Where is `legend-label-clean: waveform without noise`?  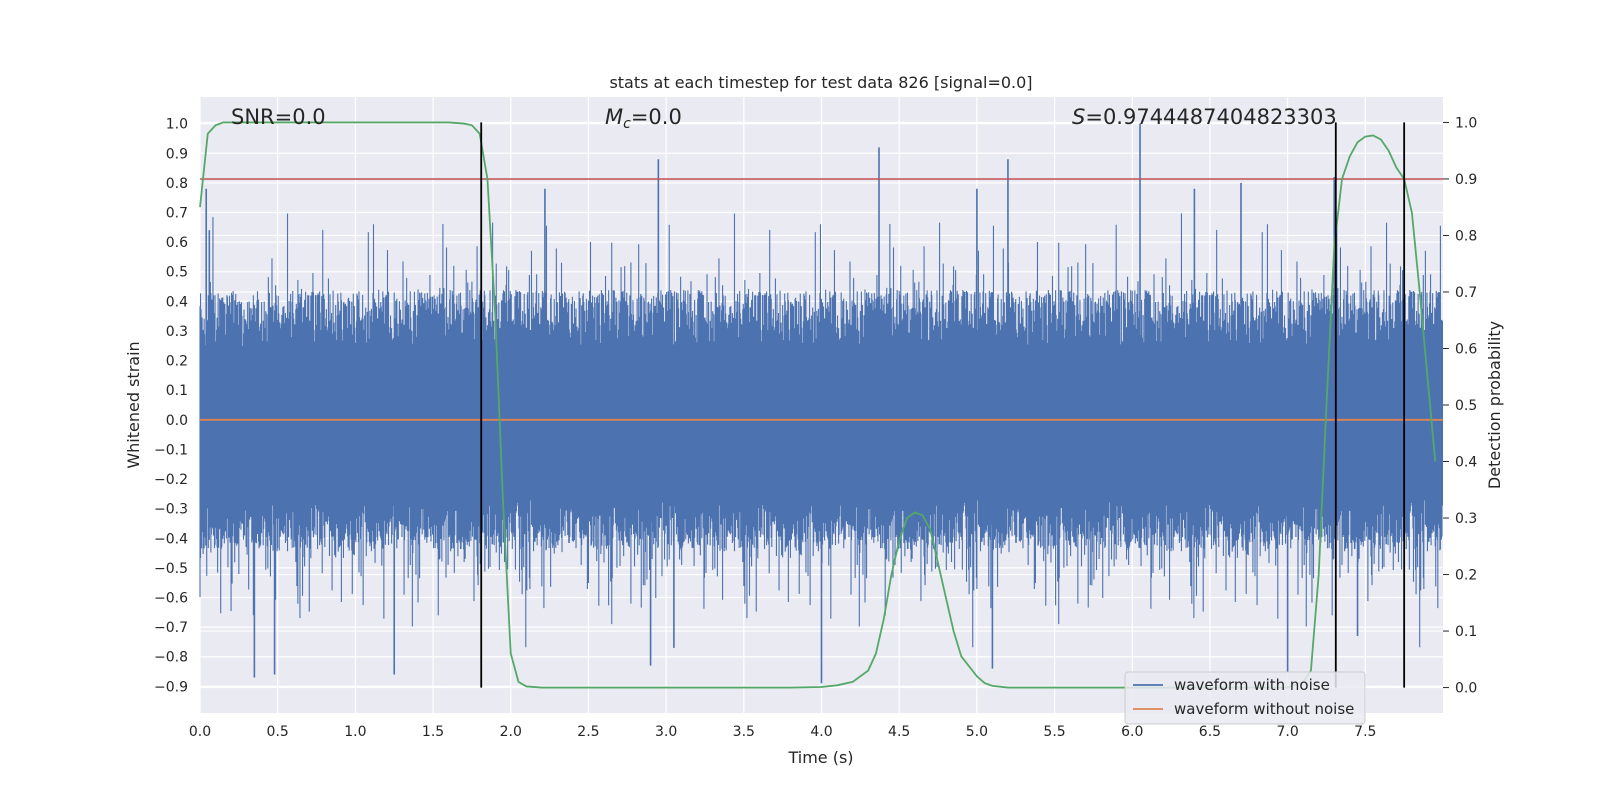
legend-label-clean: waveform without noise is located at coordinates (1264, 709).